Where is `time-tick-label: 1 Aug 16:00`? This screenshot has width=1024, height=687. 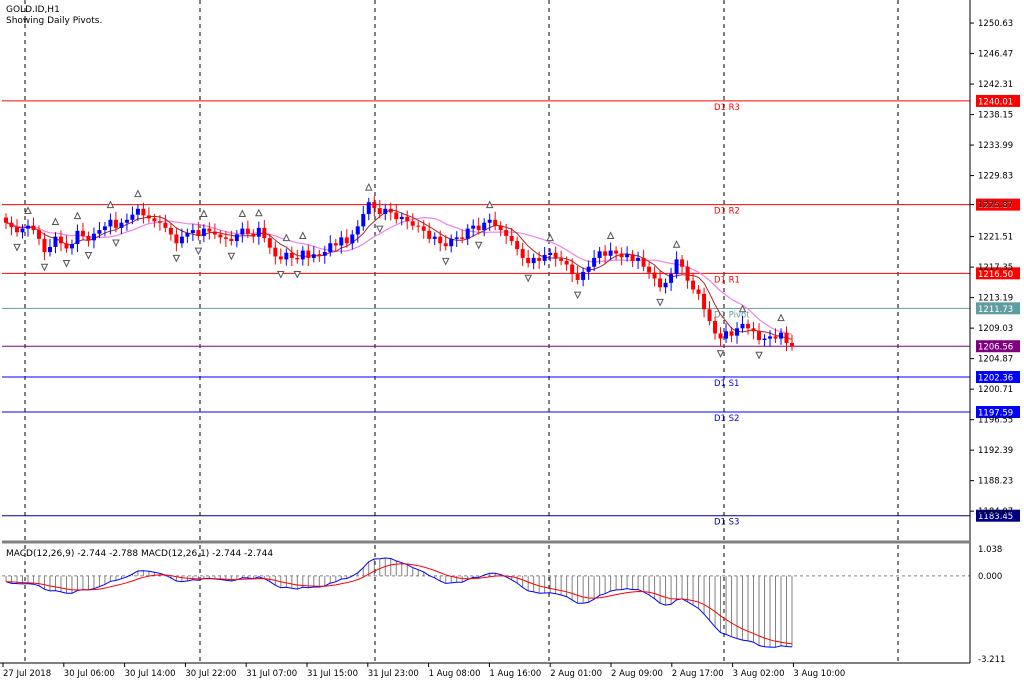 time-tick-label: 1 Aug 16:00 is located at coordinates (515, 674).